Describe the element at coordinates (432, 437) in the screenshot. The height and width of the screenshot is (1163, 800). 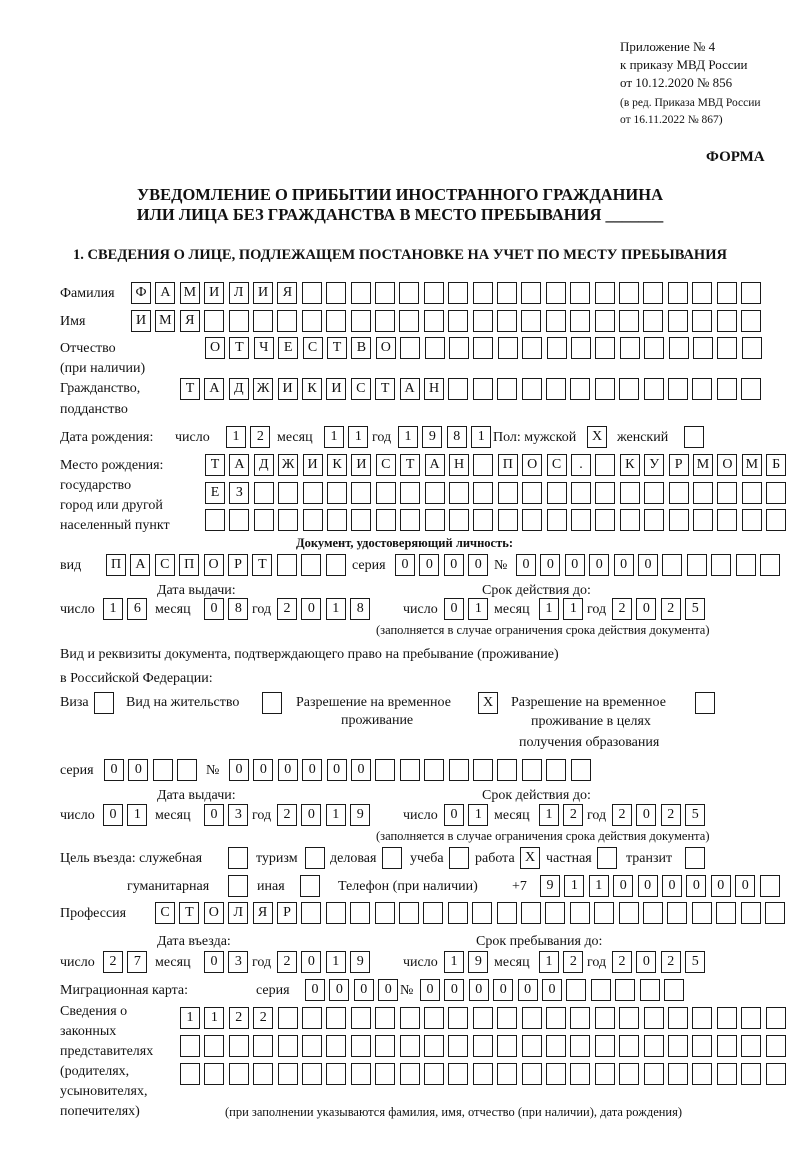
I see `char-cell: 9` at that location.